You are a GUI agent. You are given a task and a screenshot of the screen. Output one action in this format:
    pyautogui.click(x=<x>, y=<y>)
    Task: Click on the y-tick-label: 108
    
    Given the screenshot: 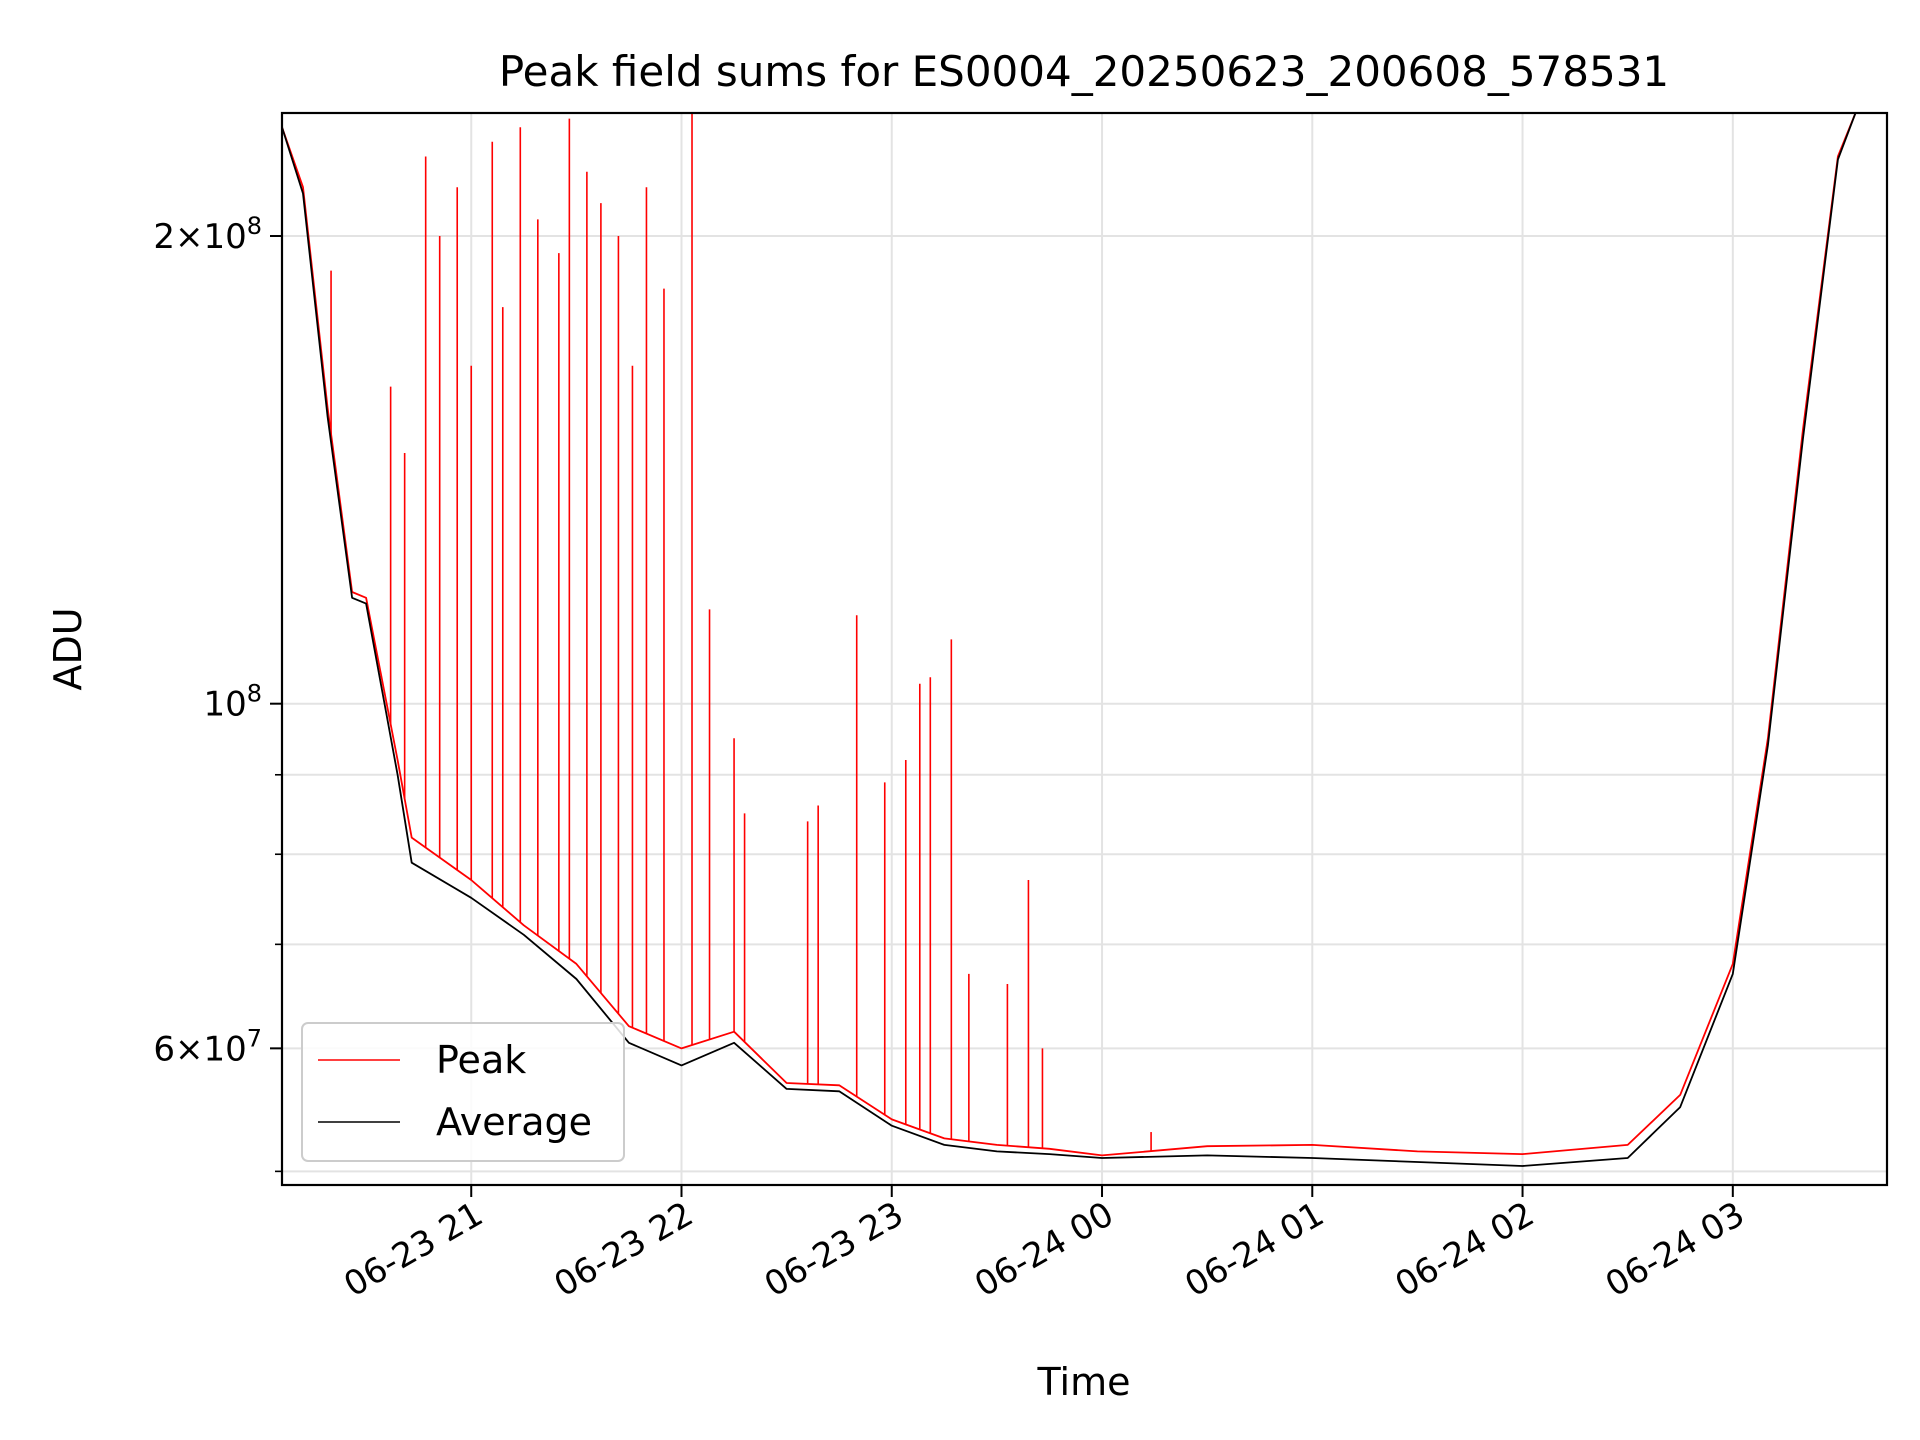 What is the action you would take?
    pyautogui.click(x=232, y=702)
    